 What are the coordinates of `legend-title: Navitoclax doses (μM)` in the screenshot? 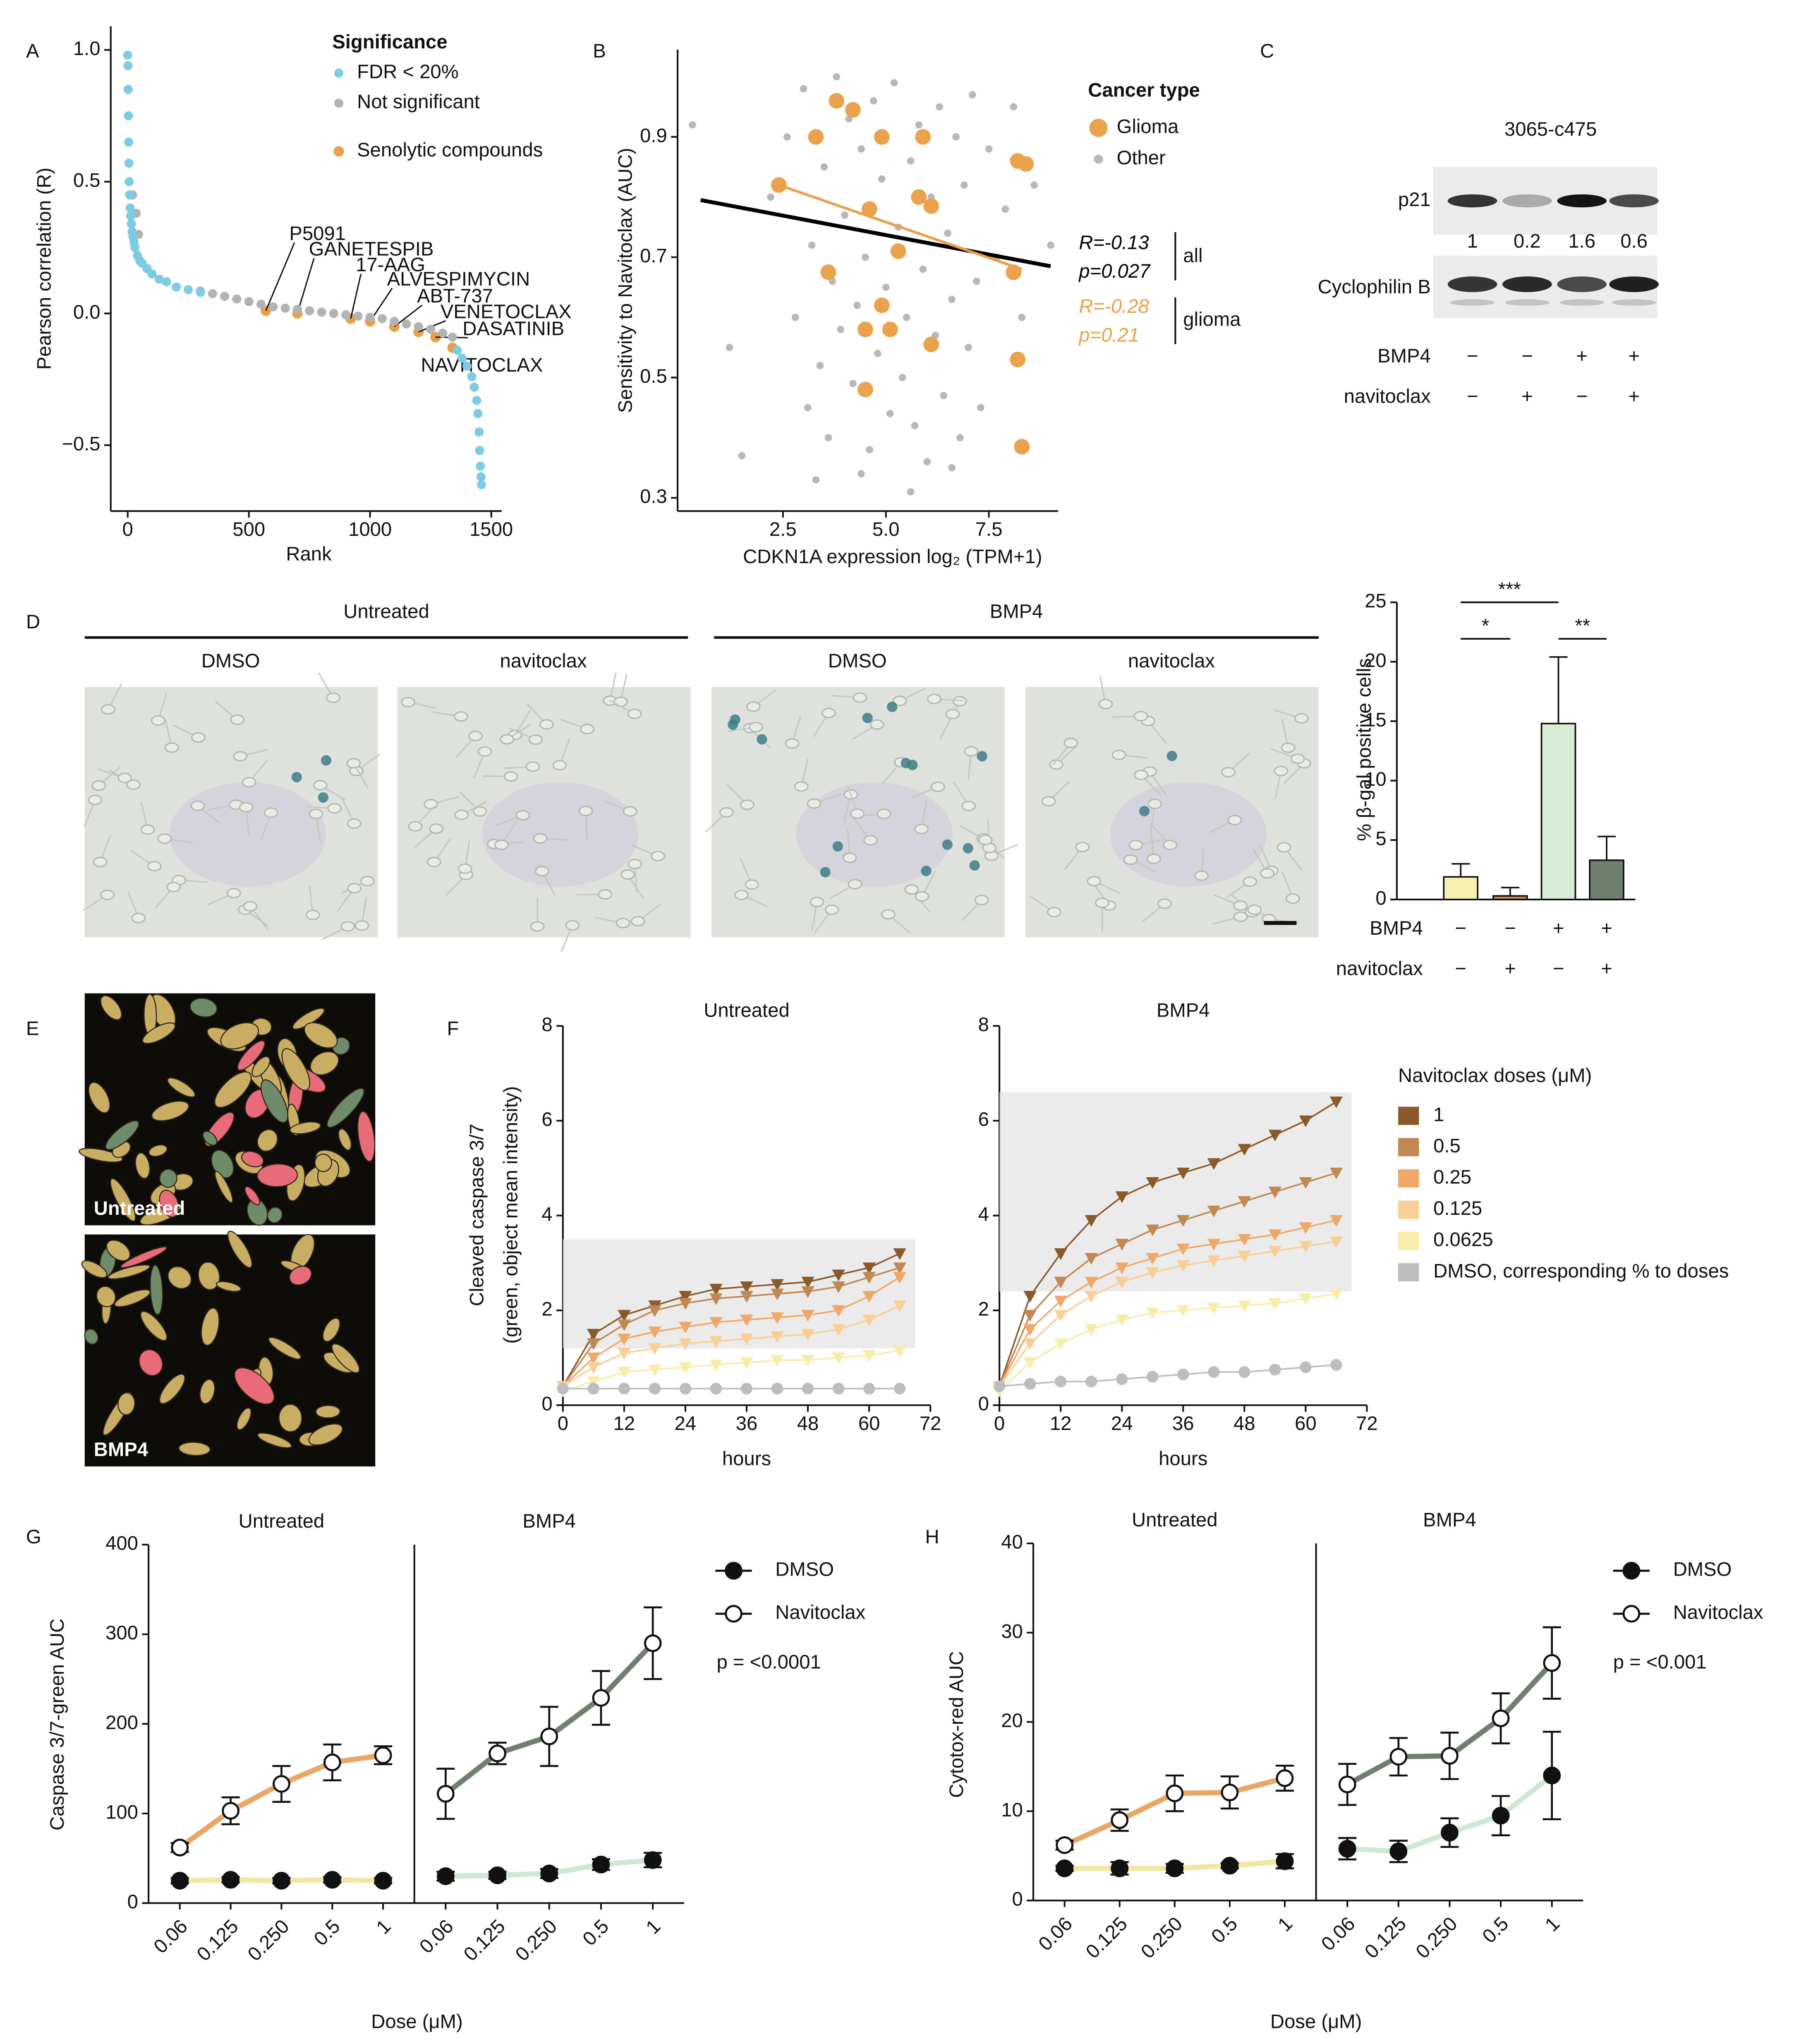 It's located at (1495, 1076).